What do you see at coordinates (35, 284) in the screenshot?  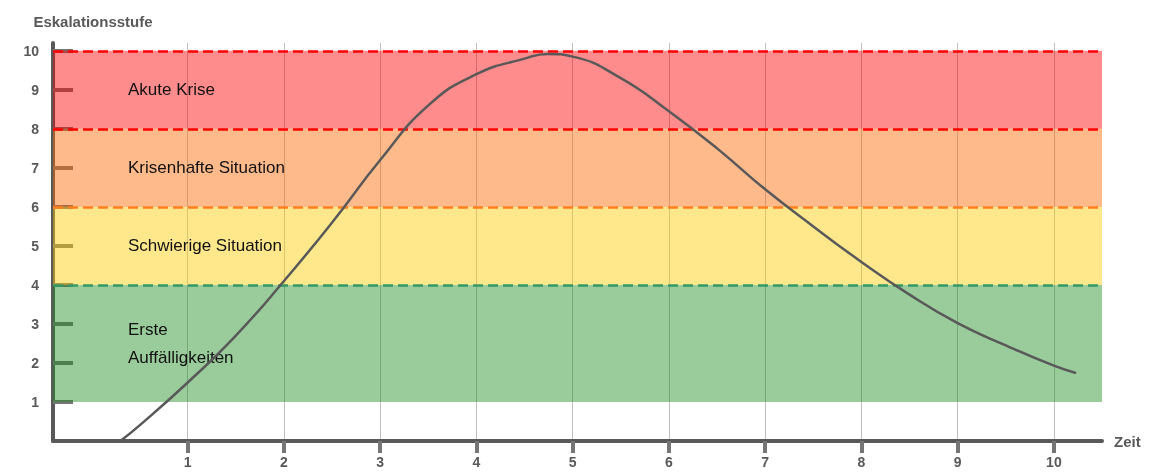 I see `y-tick-label: 4` at bounding box center [35, 284].